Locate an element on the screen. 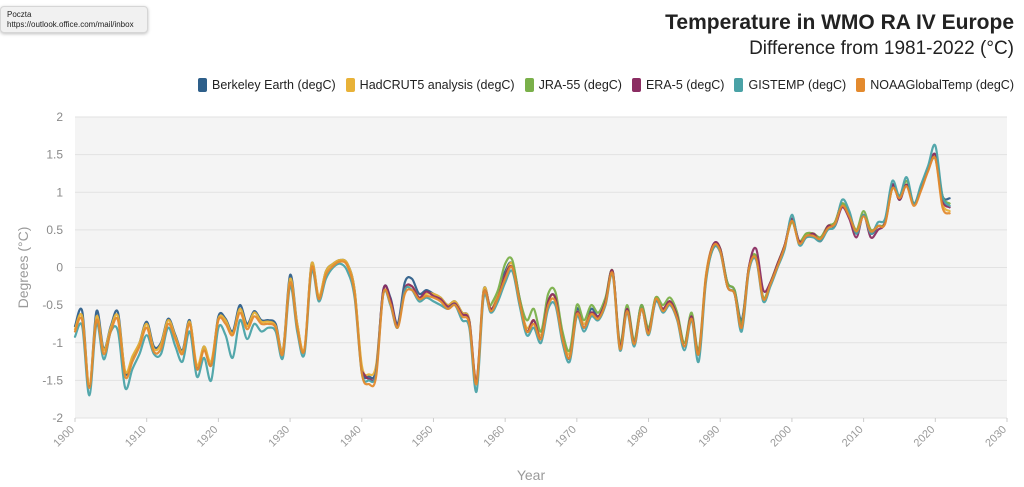 This screenshot has height=487, width=1024. legend-item: ERA-5 (degC) is located at coordinates (678, 85).